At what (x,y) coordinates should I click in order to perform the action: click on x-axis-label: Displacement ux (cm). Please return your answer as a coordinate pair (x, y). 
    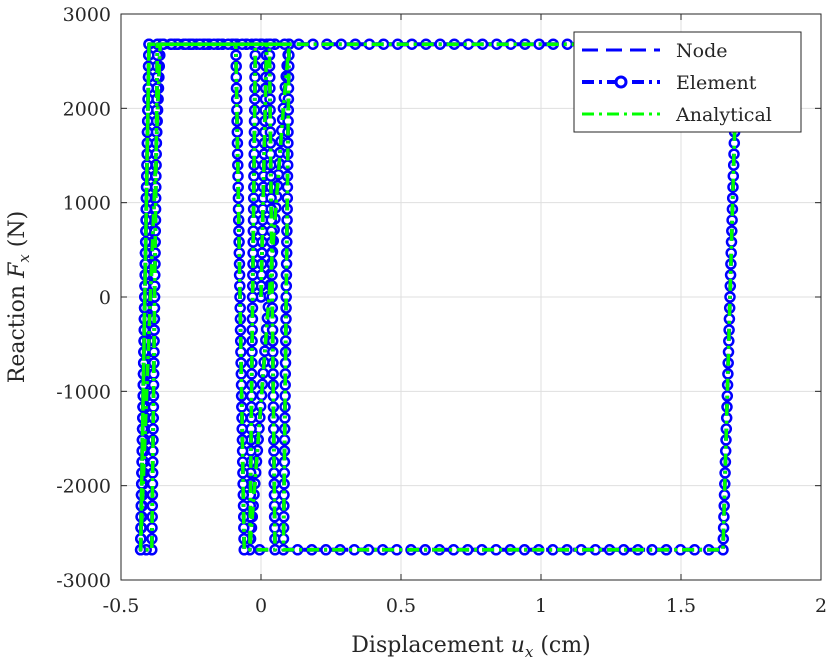
    Looking at the image, I should click on (470, 647).